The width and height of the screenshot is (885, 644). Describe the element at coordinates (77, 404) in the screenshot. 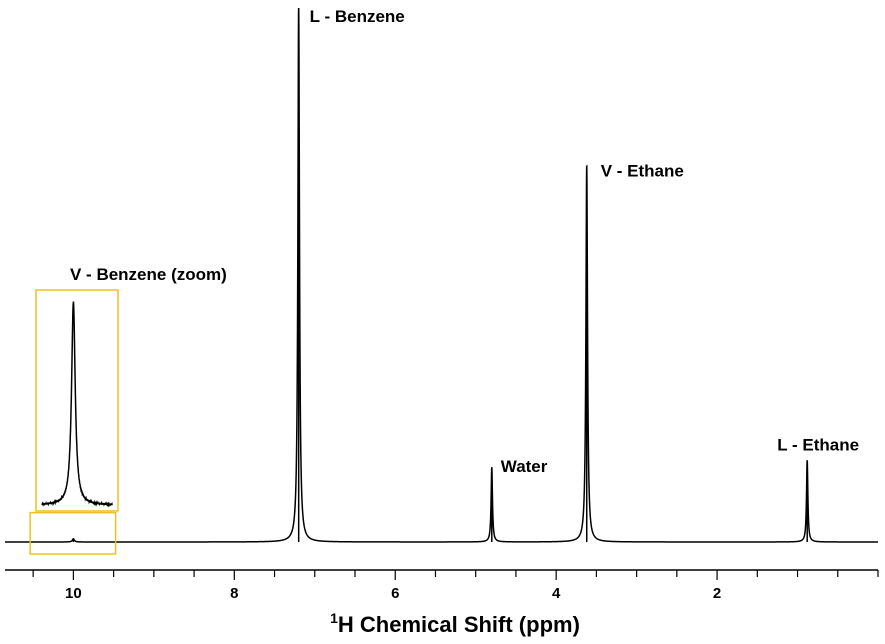

I see `zoom-inset-trace` at that location.